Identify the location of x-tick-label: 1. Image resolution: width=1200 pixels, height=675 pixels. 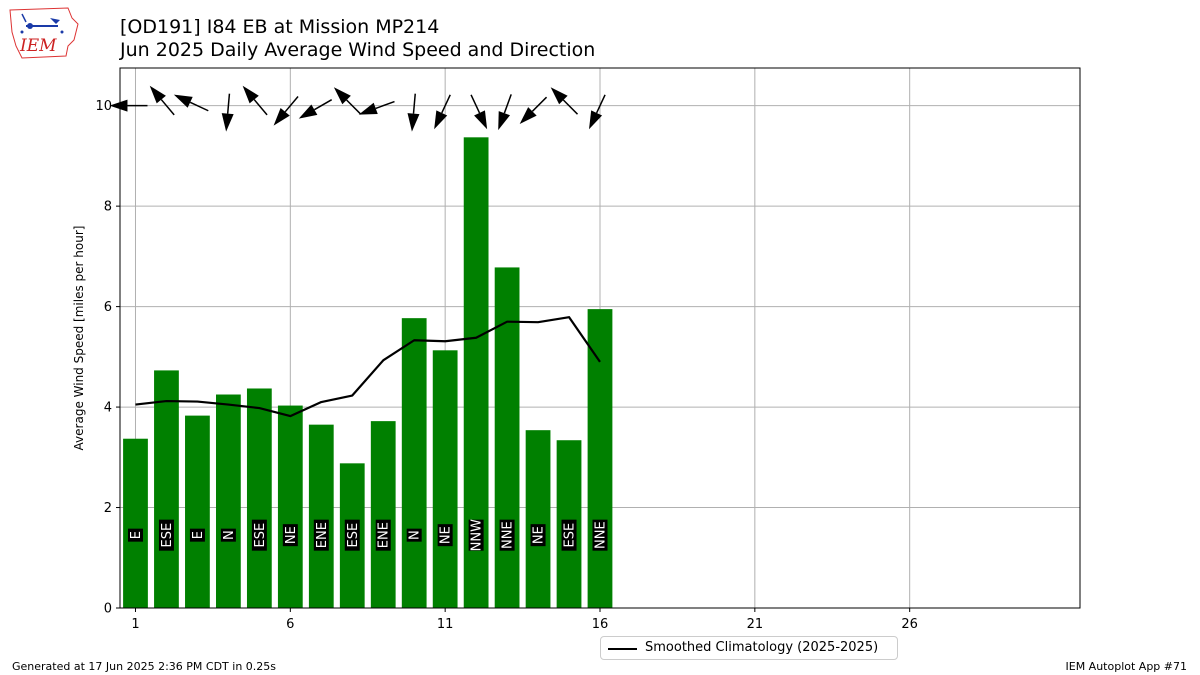
(135, 624).